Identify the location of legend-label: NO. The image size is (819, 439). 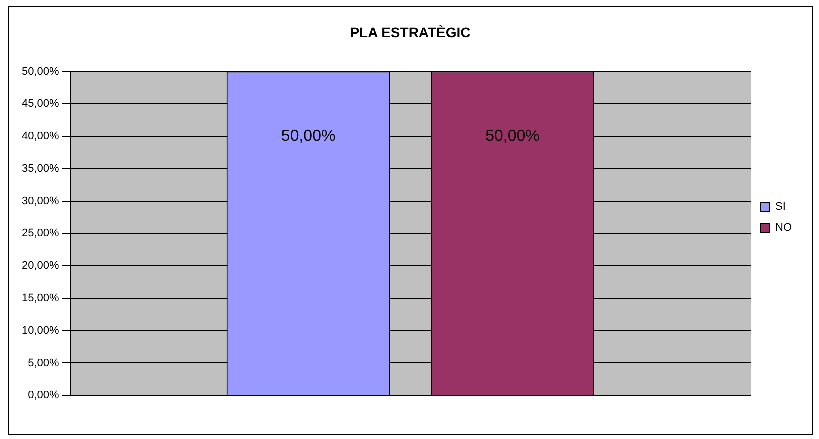
(784, 228).